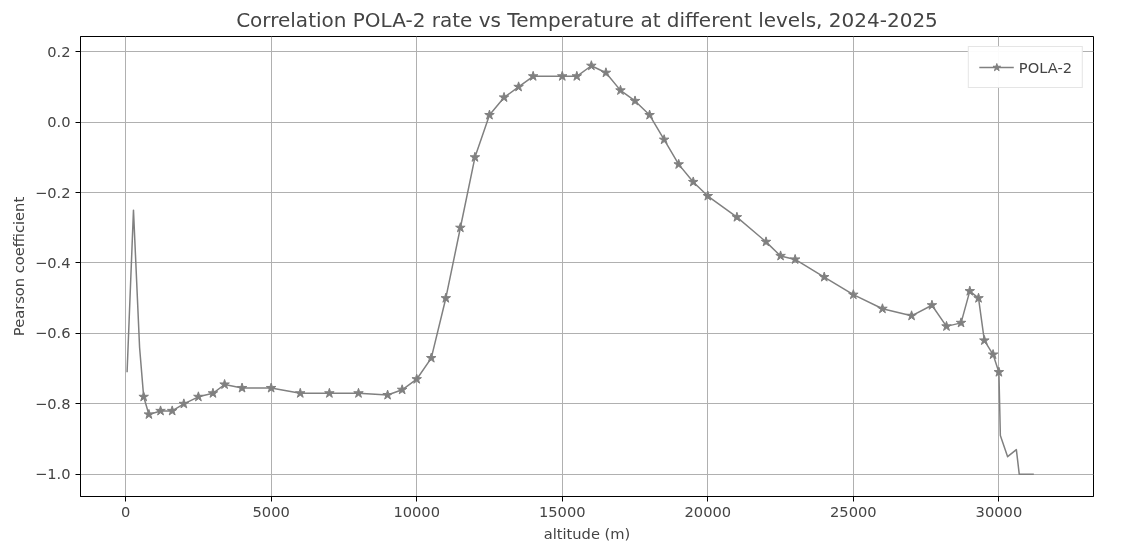 The image size is (1123, 554). Describe the element at coordinates (125, 511) in the screenshot. I see `x-tick-label: 0` at that location.